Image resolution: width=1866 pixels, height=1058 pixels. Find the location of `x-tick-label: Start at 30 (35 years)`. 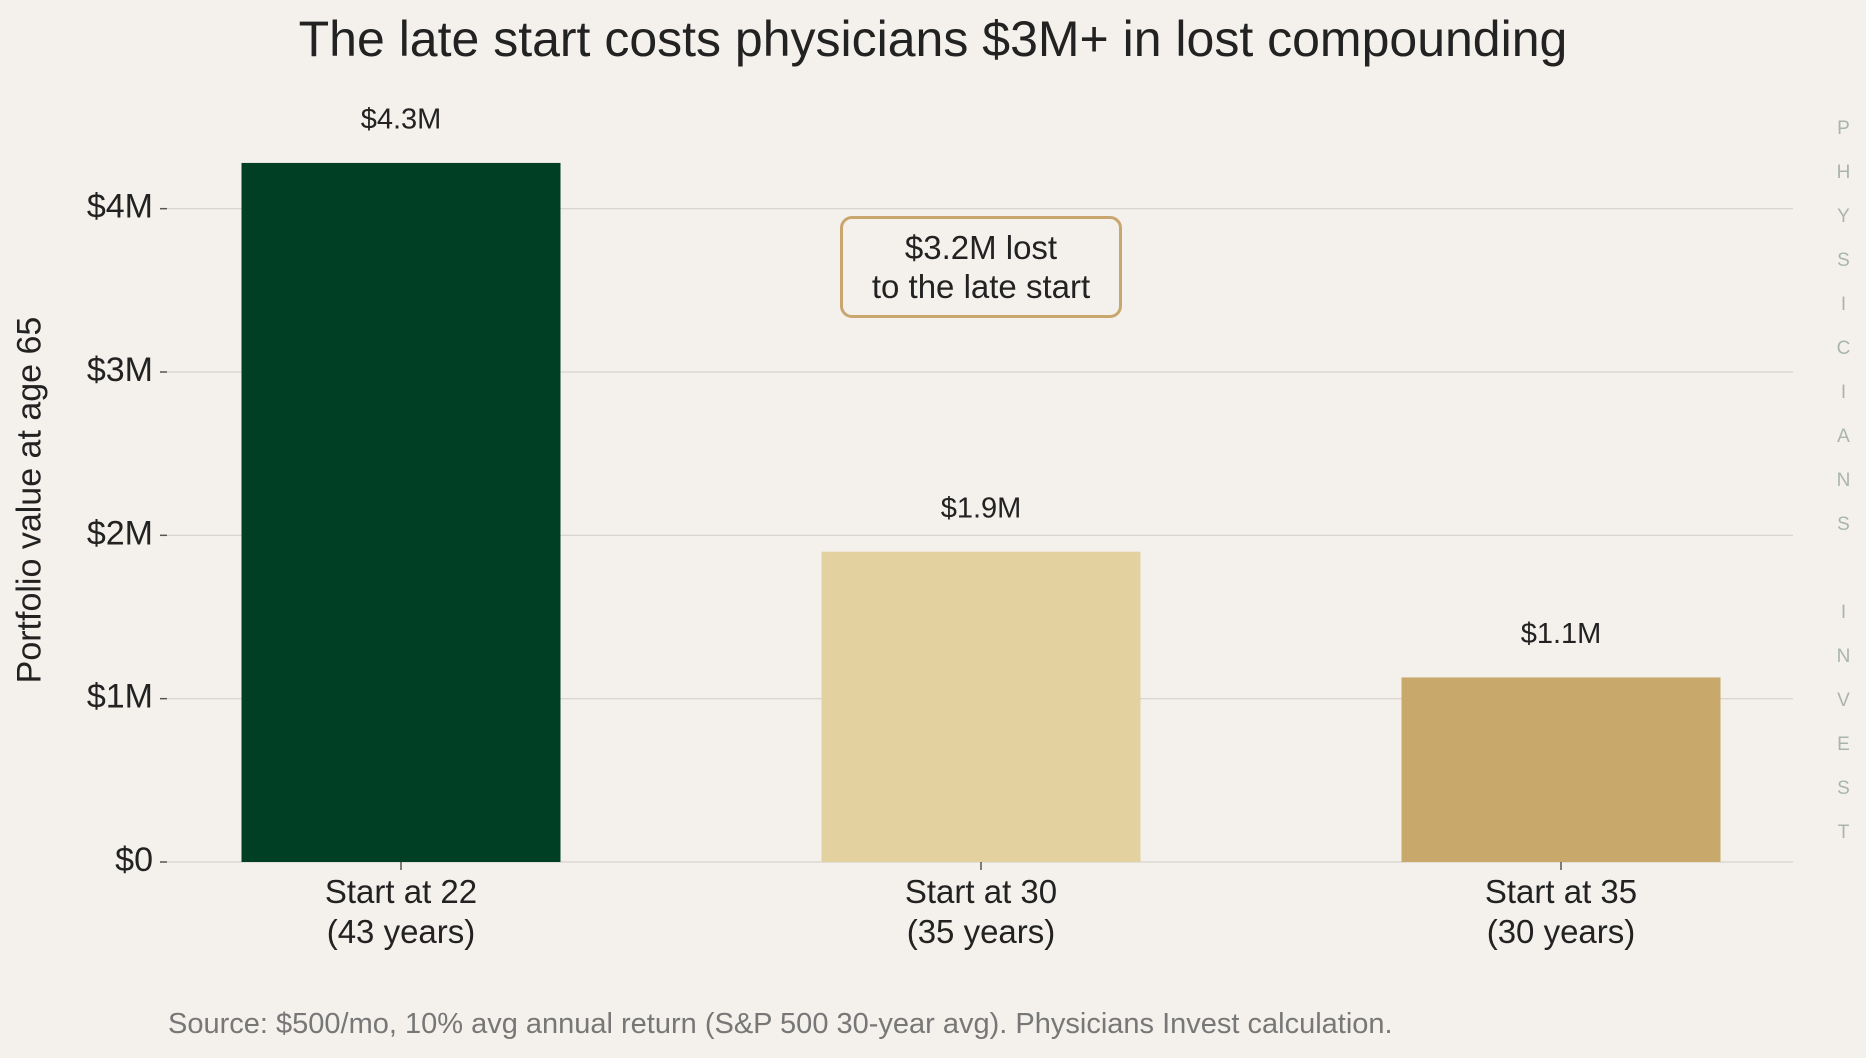

x-tick-label: Start at 30 (35 years) is located at coordinates (981, 911).